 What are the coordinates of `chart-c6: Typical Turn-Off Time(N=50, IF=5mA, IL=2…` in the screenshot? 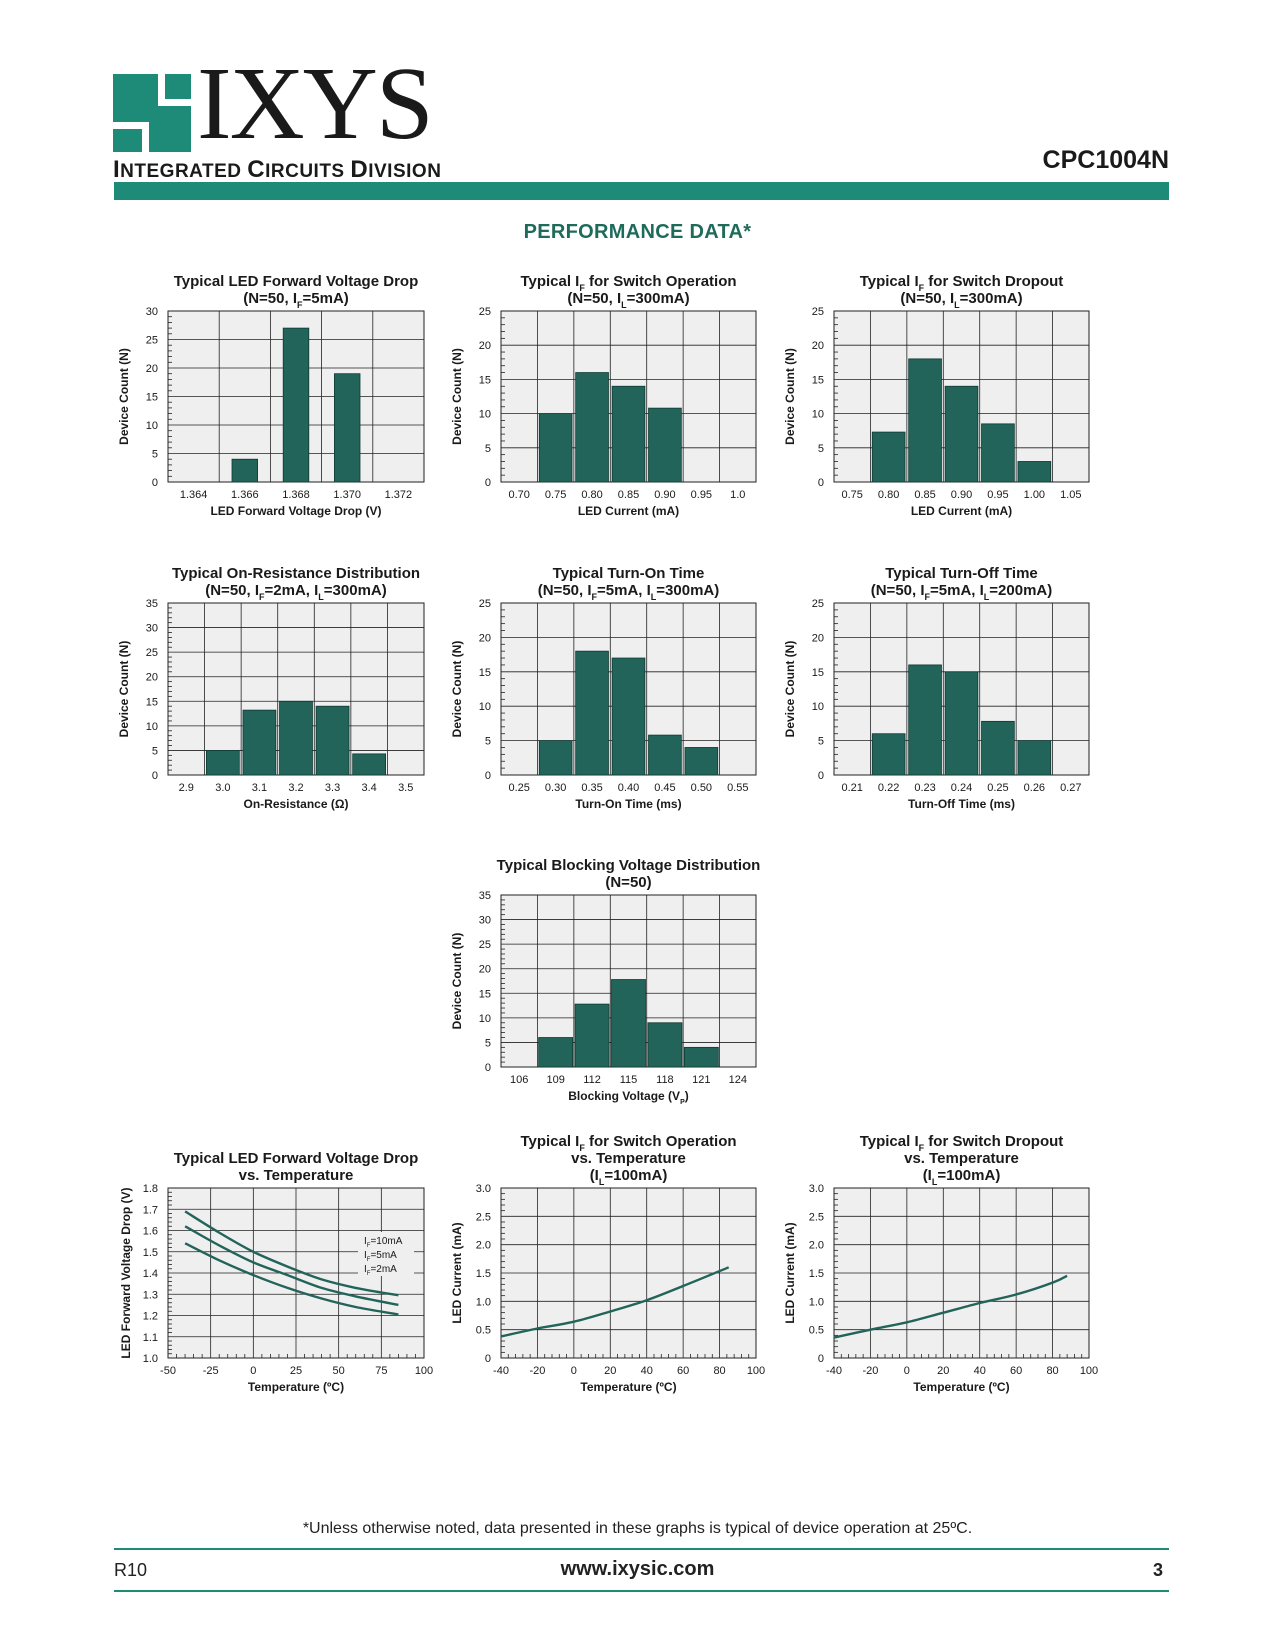 It's located at (936, 688).